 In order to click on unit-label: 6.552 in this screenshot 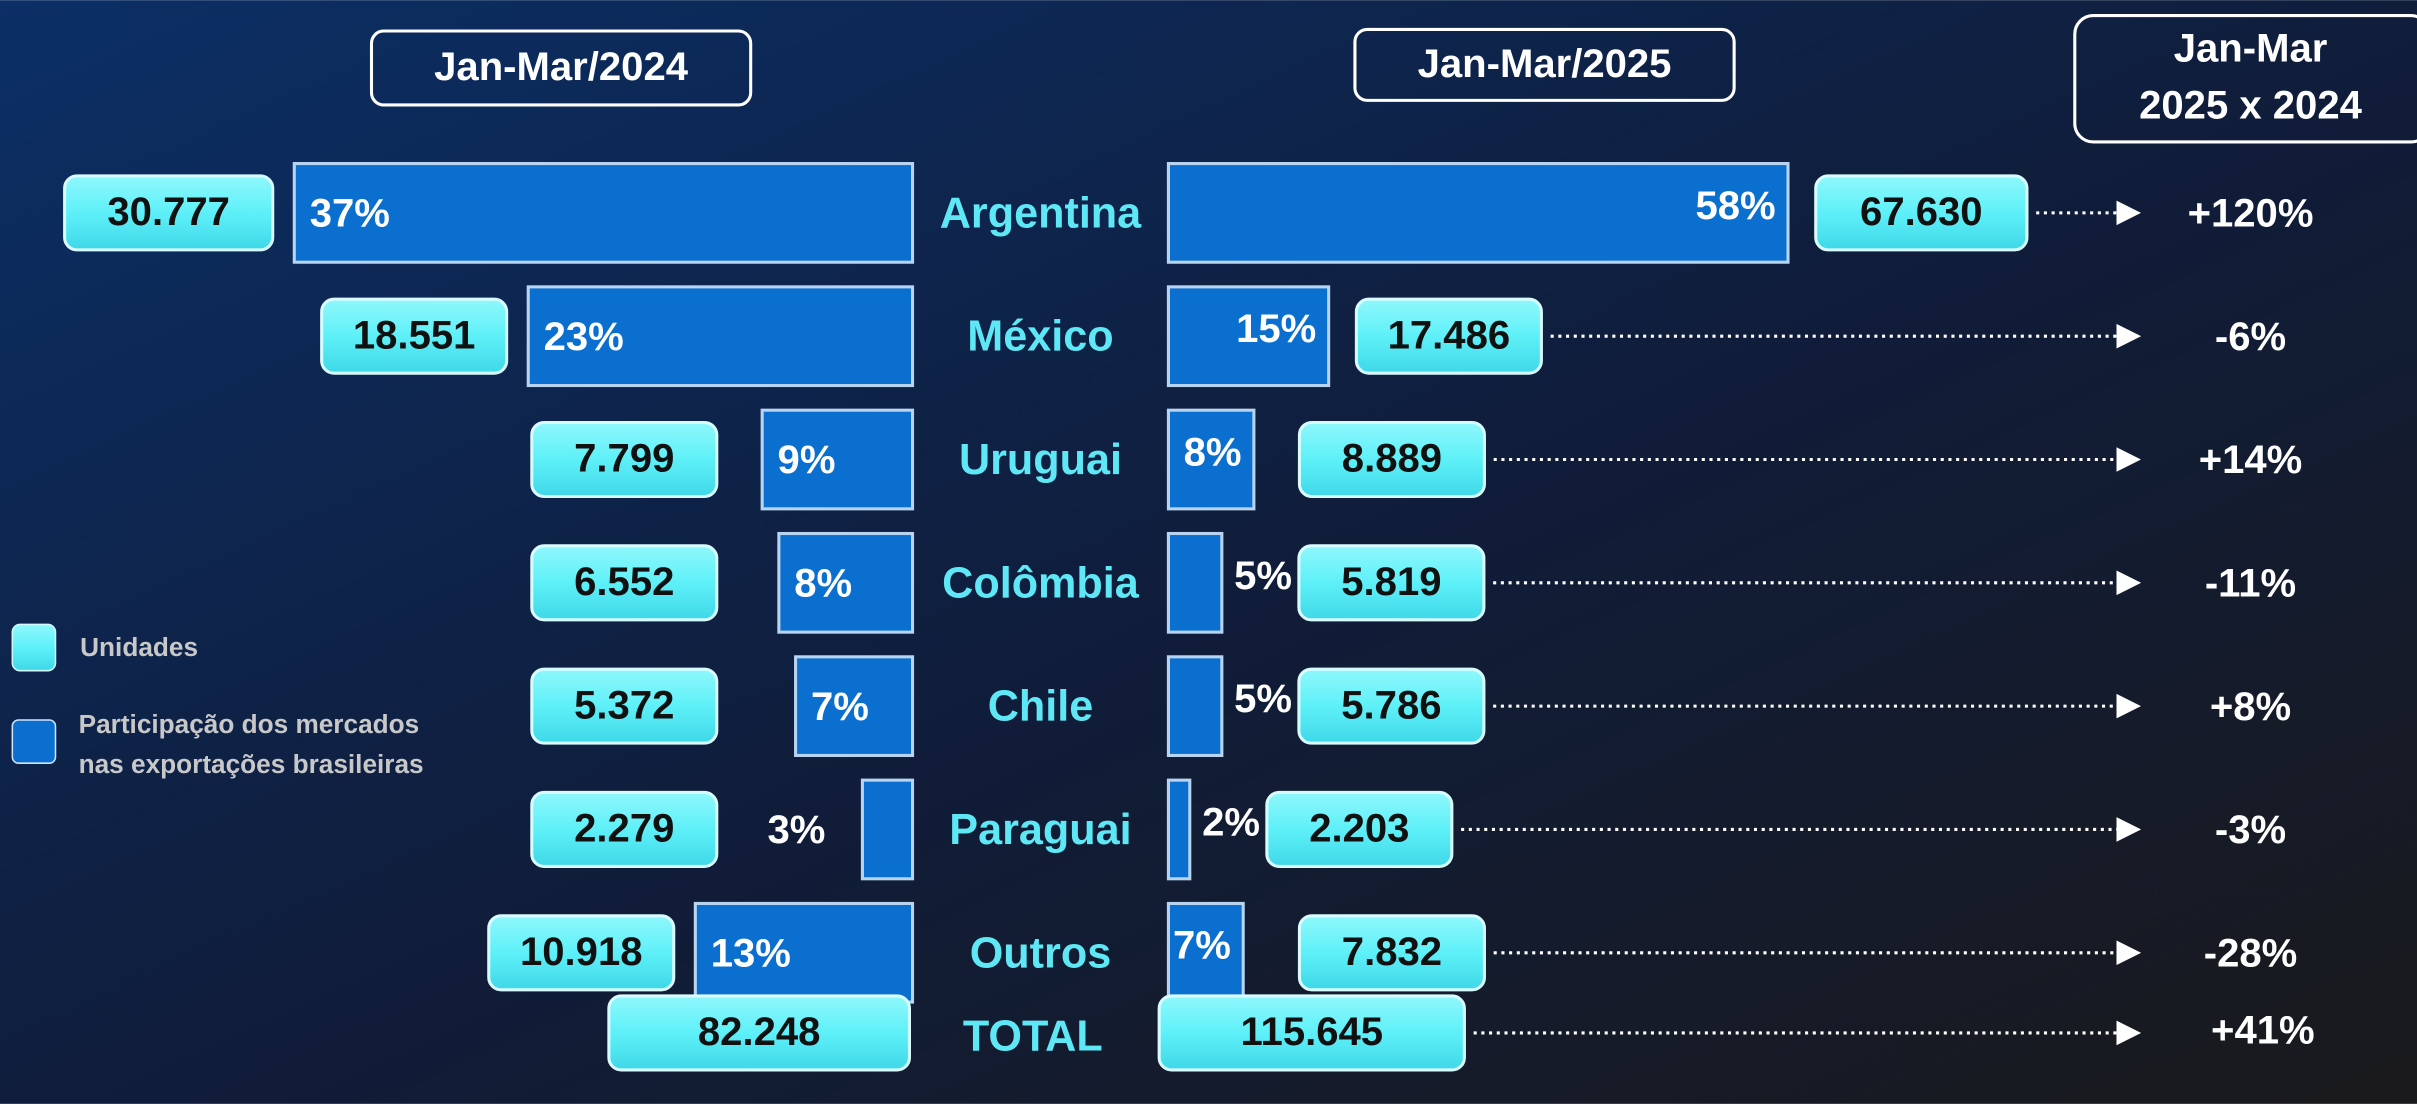, I will do `click(624, 582)`.